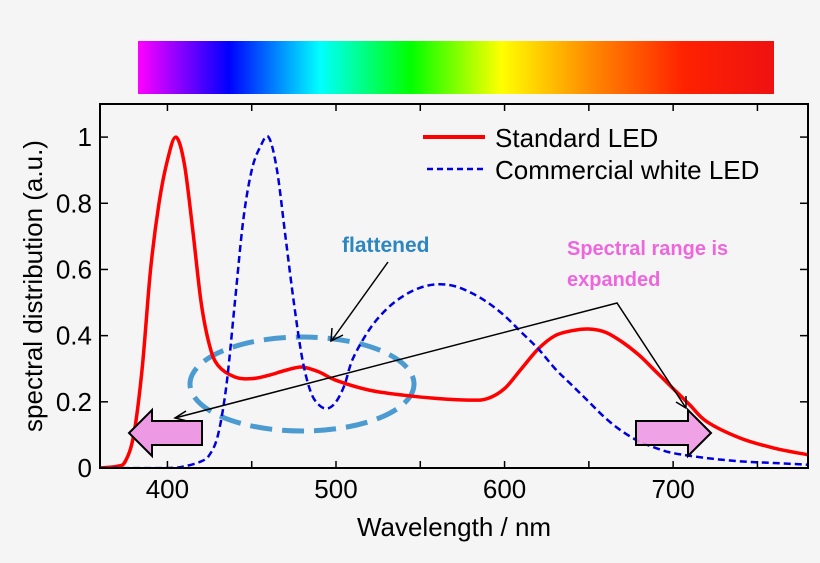 The height and width of the screenshot is (563, 820). What do you see at coordinates (456, 67) in the screenshot?
I see `spectrum-bar` at bounding box center [456, 67].